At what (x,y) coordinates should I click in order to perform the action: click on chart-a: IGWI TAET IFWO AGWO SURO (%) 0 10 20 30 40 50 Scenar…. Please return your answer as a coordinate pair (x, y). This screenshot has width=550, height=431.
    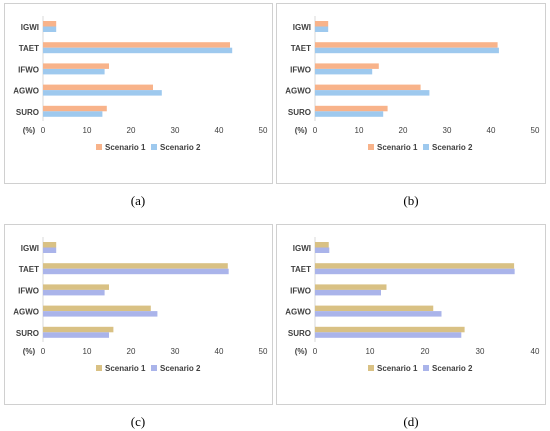
    Looking at the image, I should click on (140, 84).